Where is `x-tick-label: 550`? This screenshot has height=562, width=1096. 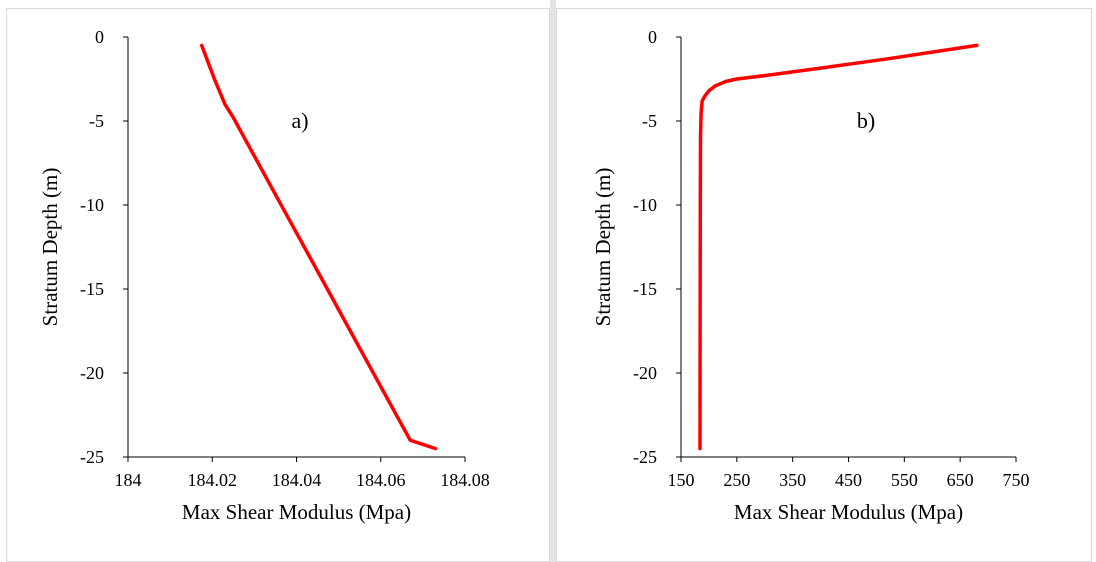
x-tick-label: 550 is located at coordinates (904, 480).